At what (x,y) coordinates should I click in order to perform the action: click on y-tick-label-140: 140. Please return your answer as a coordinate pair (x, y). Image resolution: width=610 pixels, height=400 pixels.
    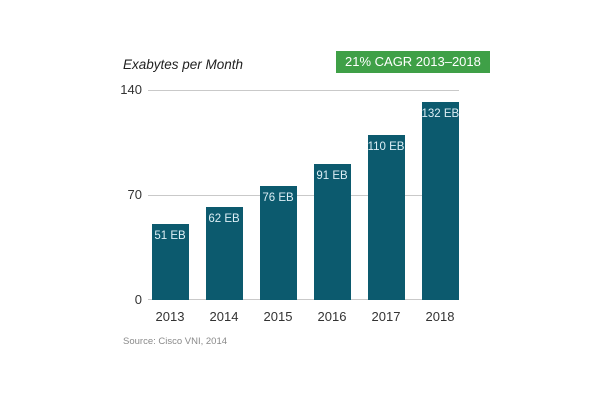
    Looking at the image, I should click on (131, 89).